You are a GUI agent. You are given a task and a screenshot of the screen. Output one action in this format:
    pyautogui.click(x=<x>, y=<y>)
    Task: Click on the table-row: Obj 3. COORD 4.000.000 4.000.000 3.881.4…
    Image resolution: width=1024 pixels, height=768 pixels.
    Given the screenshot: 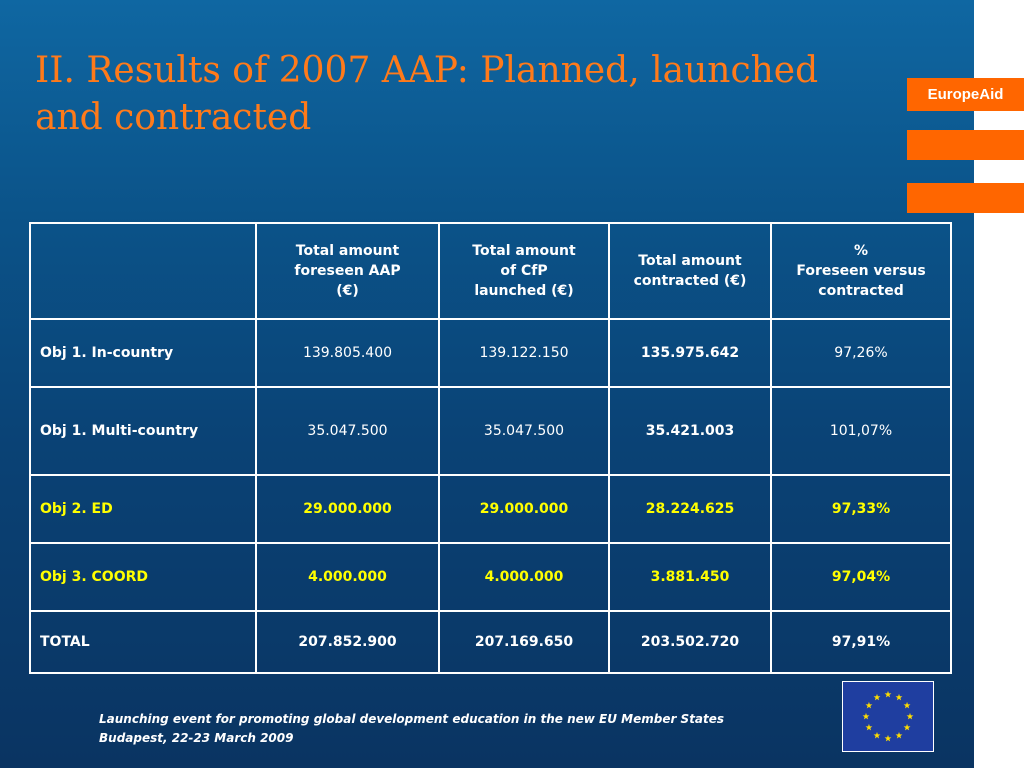 What is the action you would take?
    pyautogui.click(x=490, y=577)
    